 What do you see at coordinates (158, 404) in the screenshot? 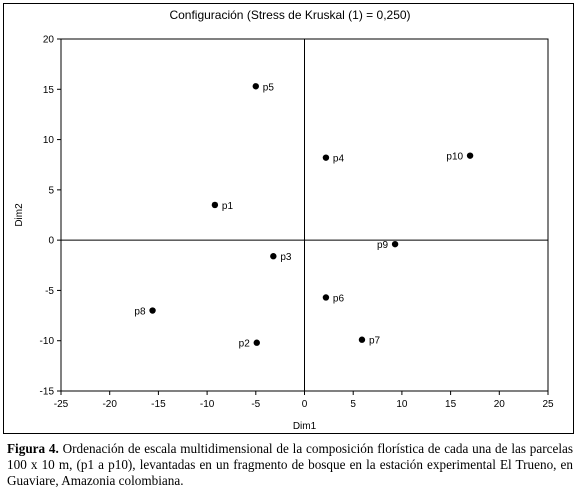
I see `x-tick-label: -15` at bounding box center [158, 404].